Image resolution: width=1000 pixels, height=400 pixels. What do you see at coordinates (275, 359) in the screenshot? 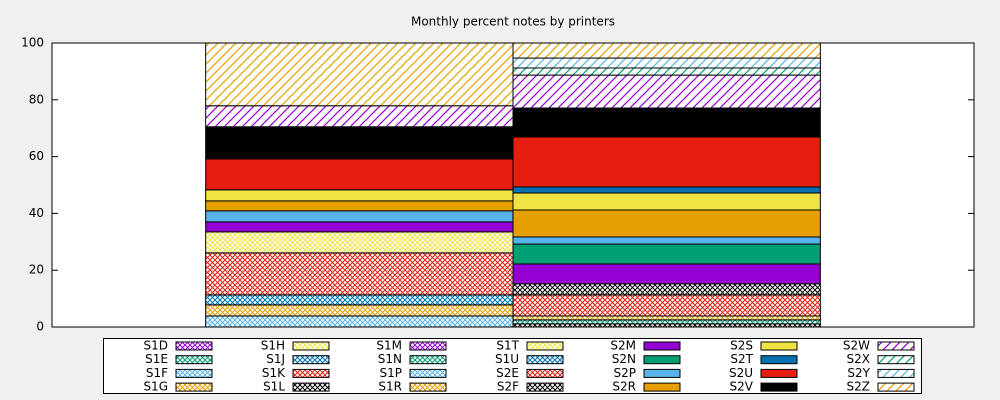
I see `legend-label: S1J` at bounding box center [275, 359].